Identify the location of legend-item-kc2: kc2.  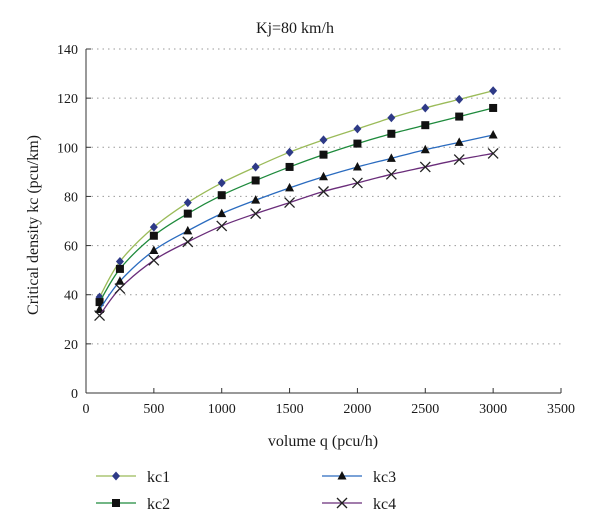
(133, 504).